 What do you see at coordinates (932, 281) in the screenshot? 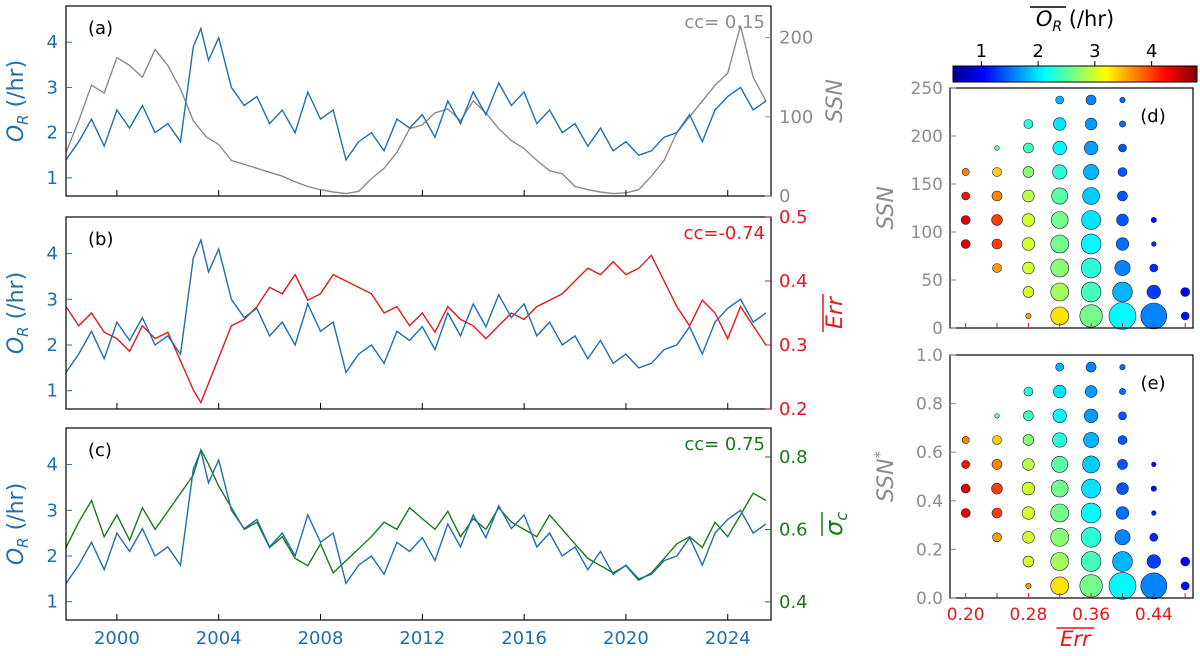
I see `y-tick-label: 50` at bounding box center [932, 281].